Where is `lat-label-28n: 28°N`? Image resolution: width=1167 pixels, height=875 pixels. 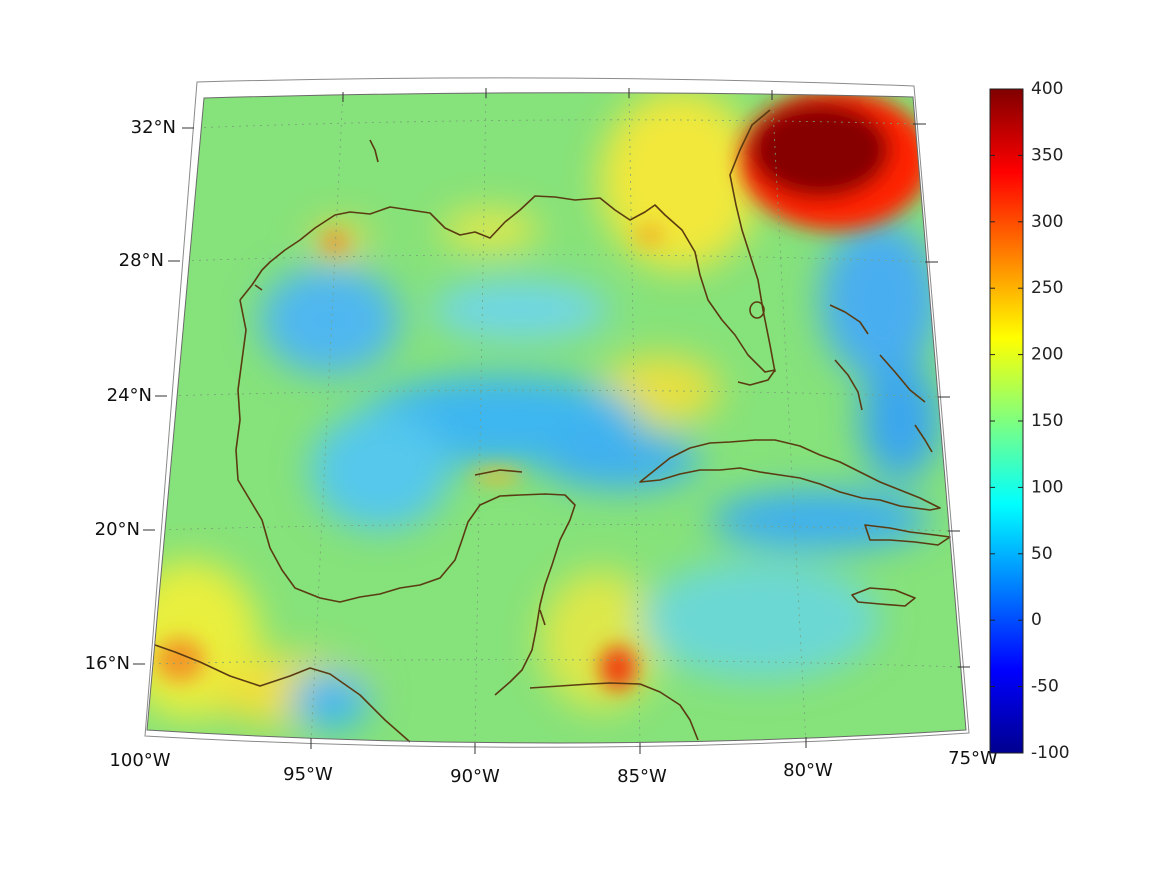 lat-label-28n: 28°N is located at coordinates (141, 260).